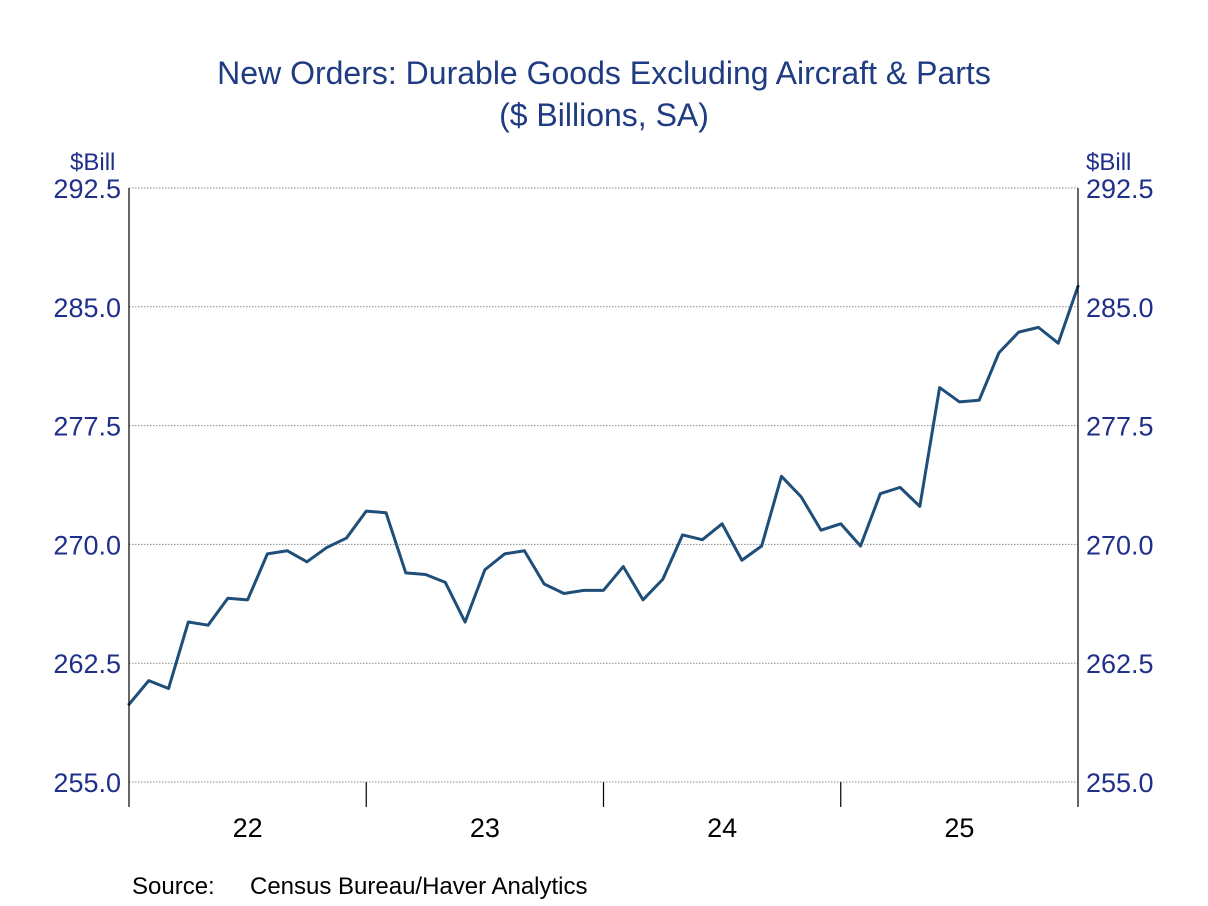 The image size is (1208, 906). Describe the element at coordinates (87, 189) in the screenshot. I see `y-tick-label-left: 292.5` at that location.